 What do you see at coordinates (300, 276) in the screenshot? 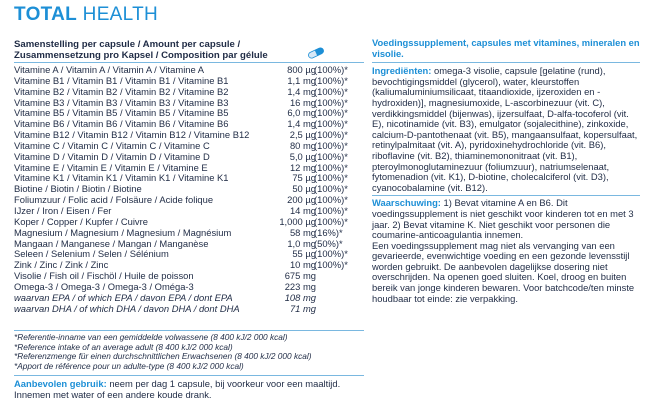
I see `amount: 675 mg` at bounding box center [300, 276].